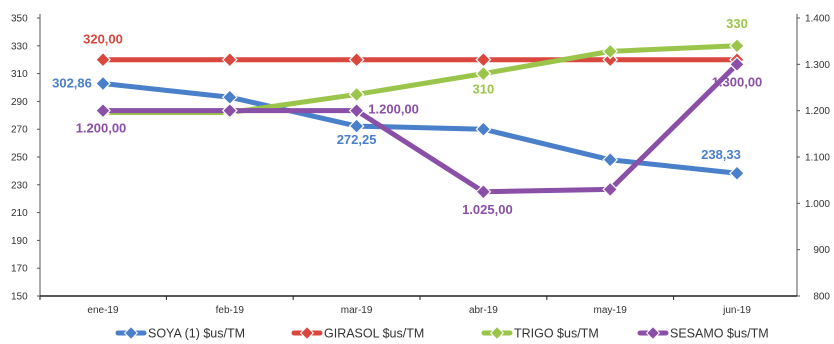  What do you see at coordinates (719, 334) in the screenshot?
I see `legend-label: SESAMO $us/TM` at bounding box center [719, 334].